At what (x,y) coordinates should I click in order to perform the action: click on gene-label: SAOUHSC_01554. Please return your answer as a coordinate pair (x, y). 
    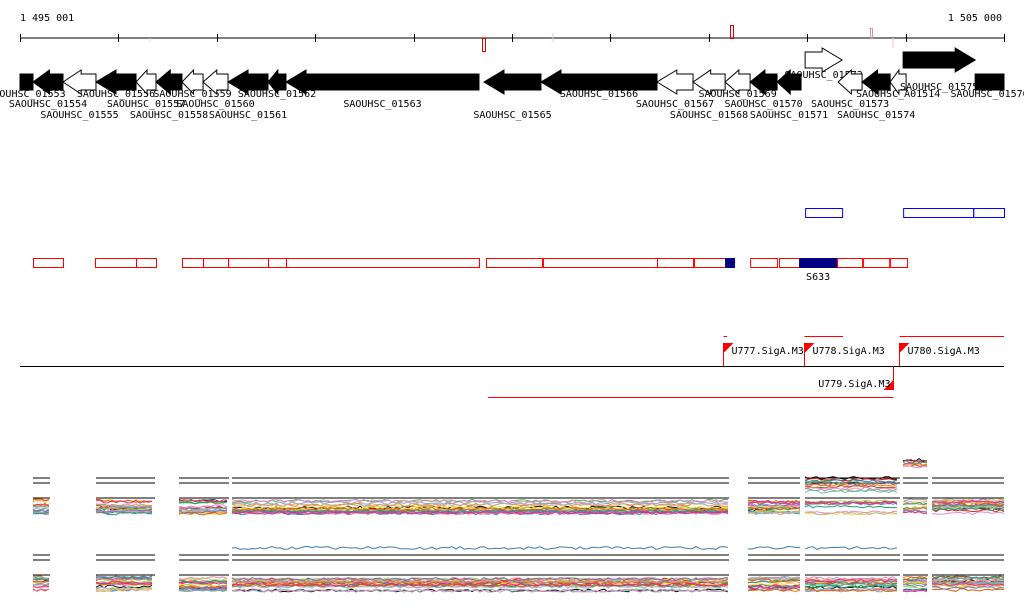
    Looking at the image, I should click on (48, 104).